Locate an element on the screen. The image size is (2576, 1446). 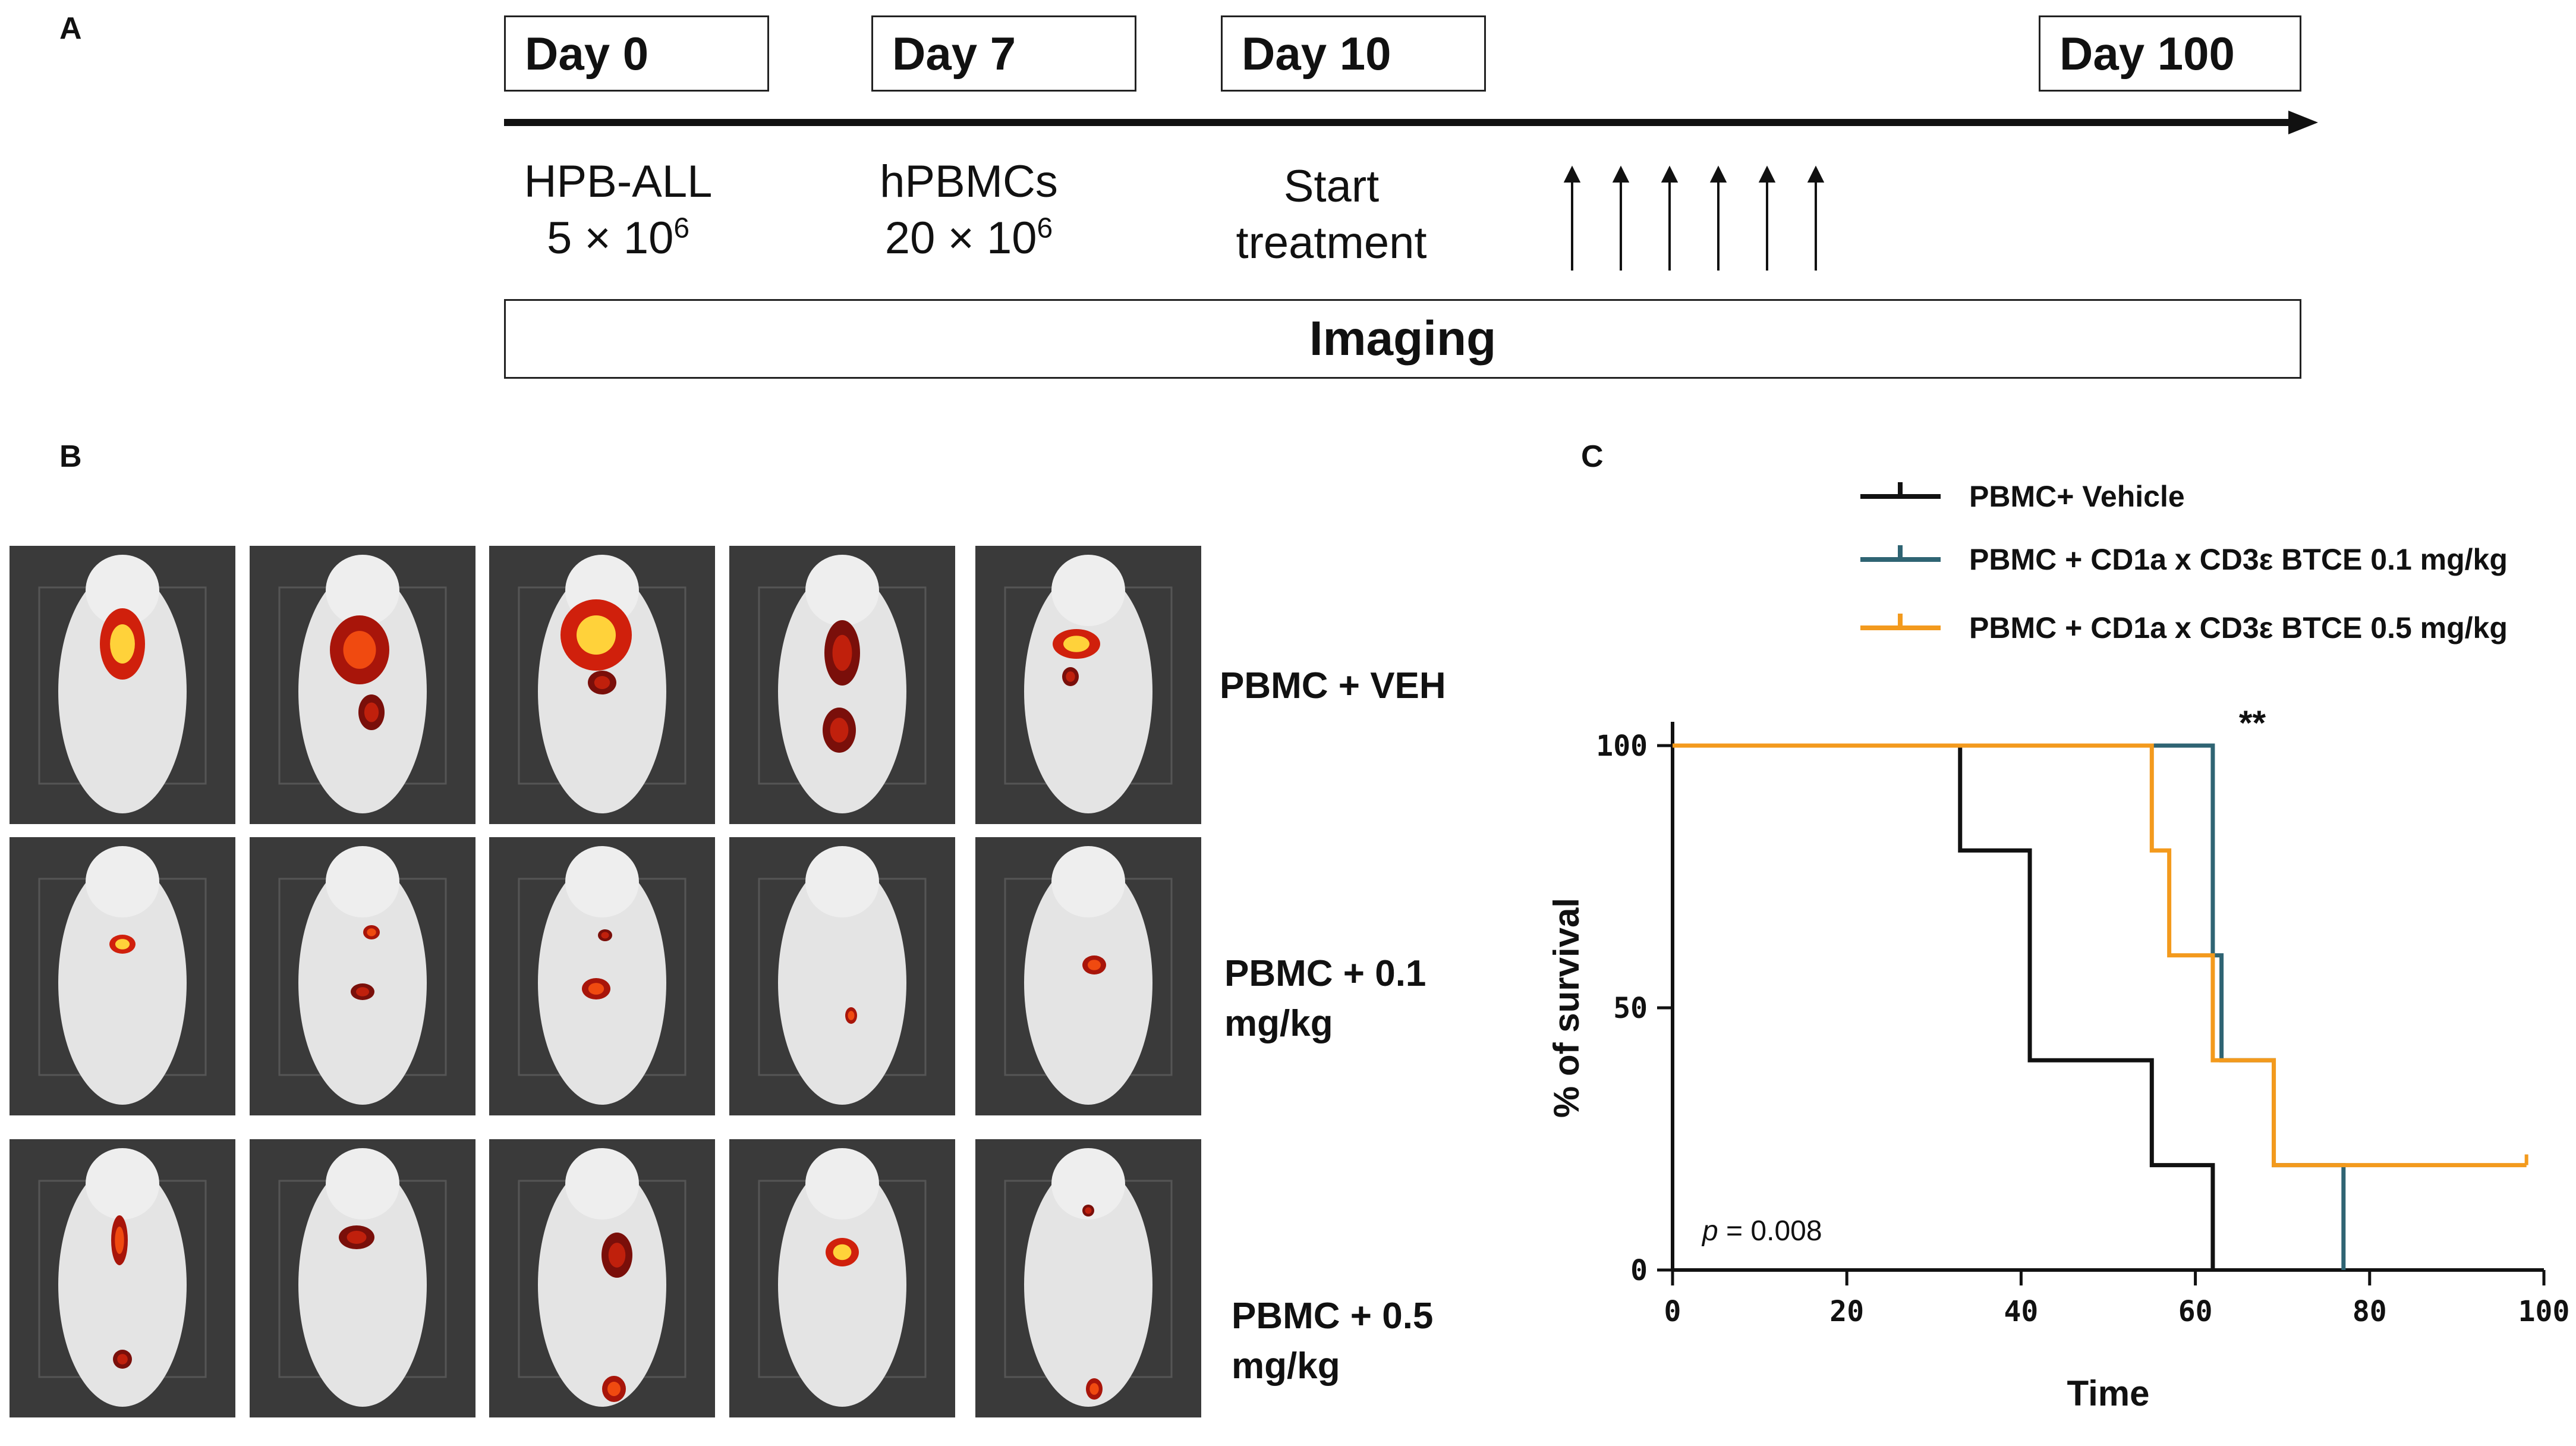
legend-label-dose-01: PBMC + CD1a x CD3ε BTCE 0.1 mg/kg is located at coordinates (2238, 560).